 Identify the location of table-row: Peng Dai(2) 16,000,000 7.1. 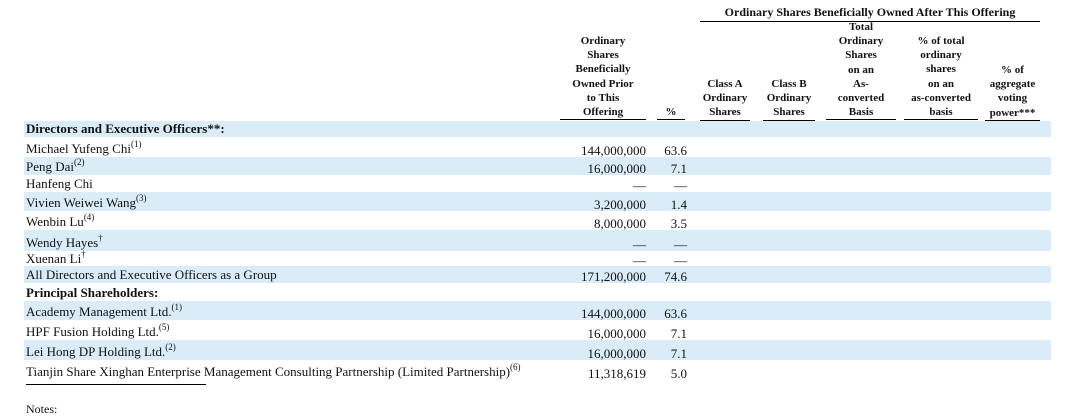
(537, 166).